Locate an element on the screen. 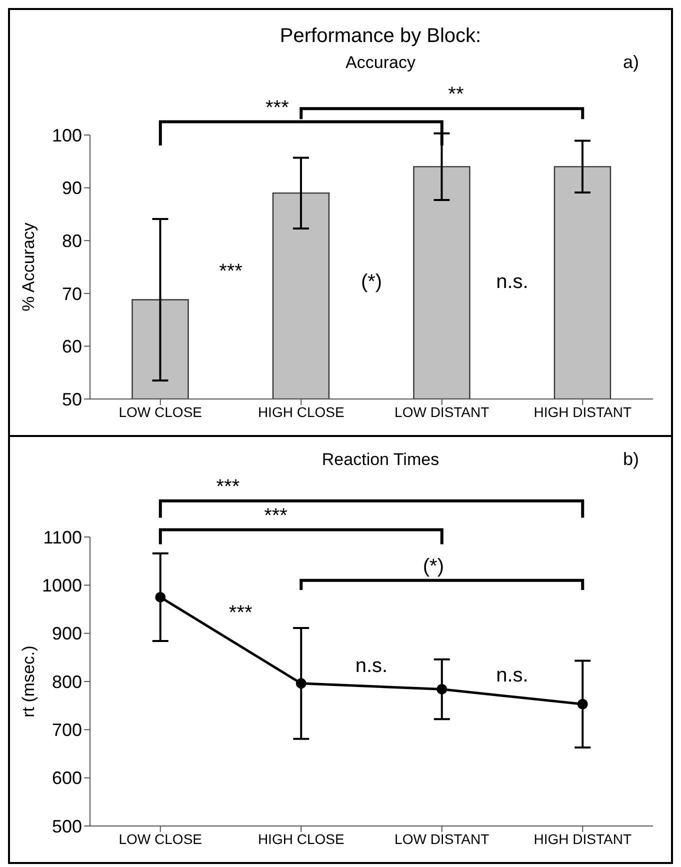 This screenshot has height=867, width=681. y-axis-title: rt (msec.) is located at coordinates (28, 682).